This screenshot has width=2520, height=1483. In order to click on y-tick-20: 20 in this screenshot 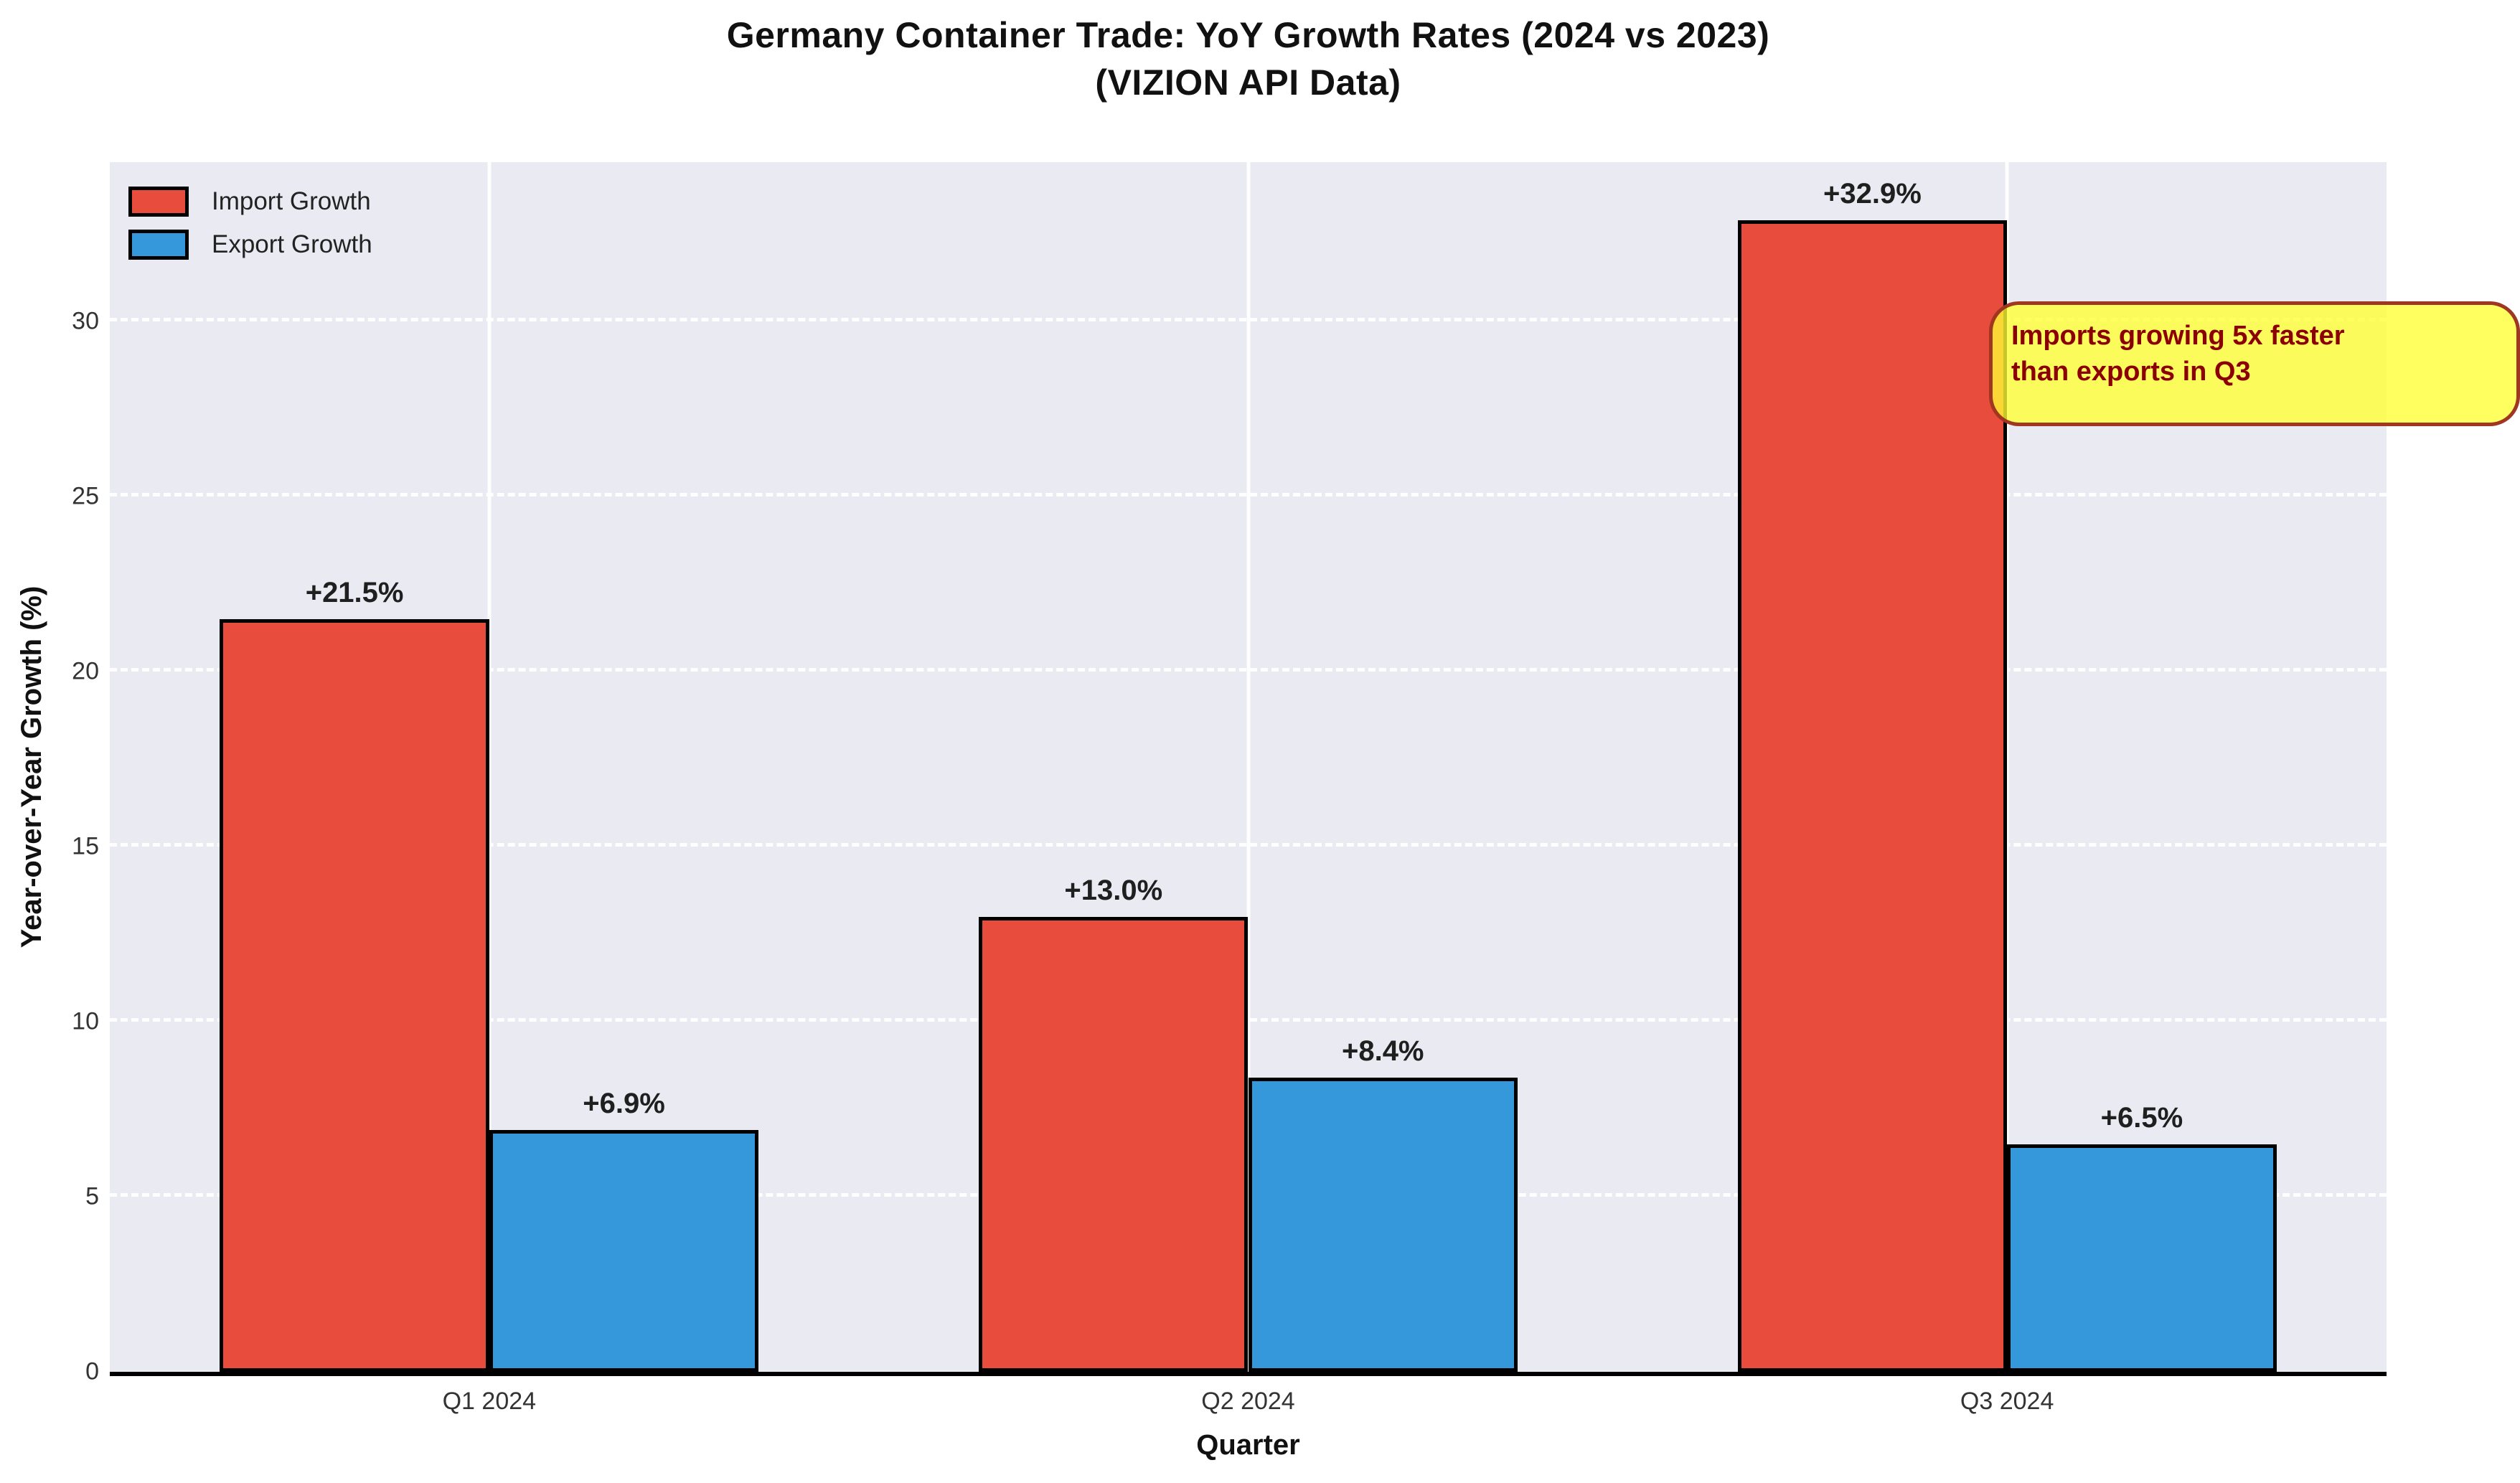, I will do `click(85, 671)`.